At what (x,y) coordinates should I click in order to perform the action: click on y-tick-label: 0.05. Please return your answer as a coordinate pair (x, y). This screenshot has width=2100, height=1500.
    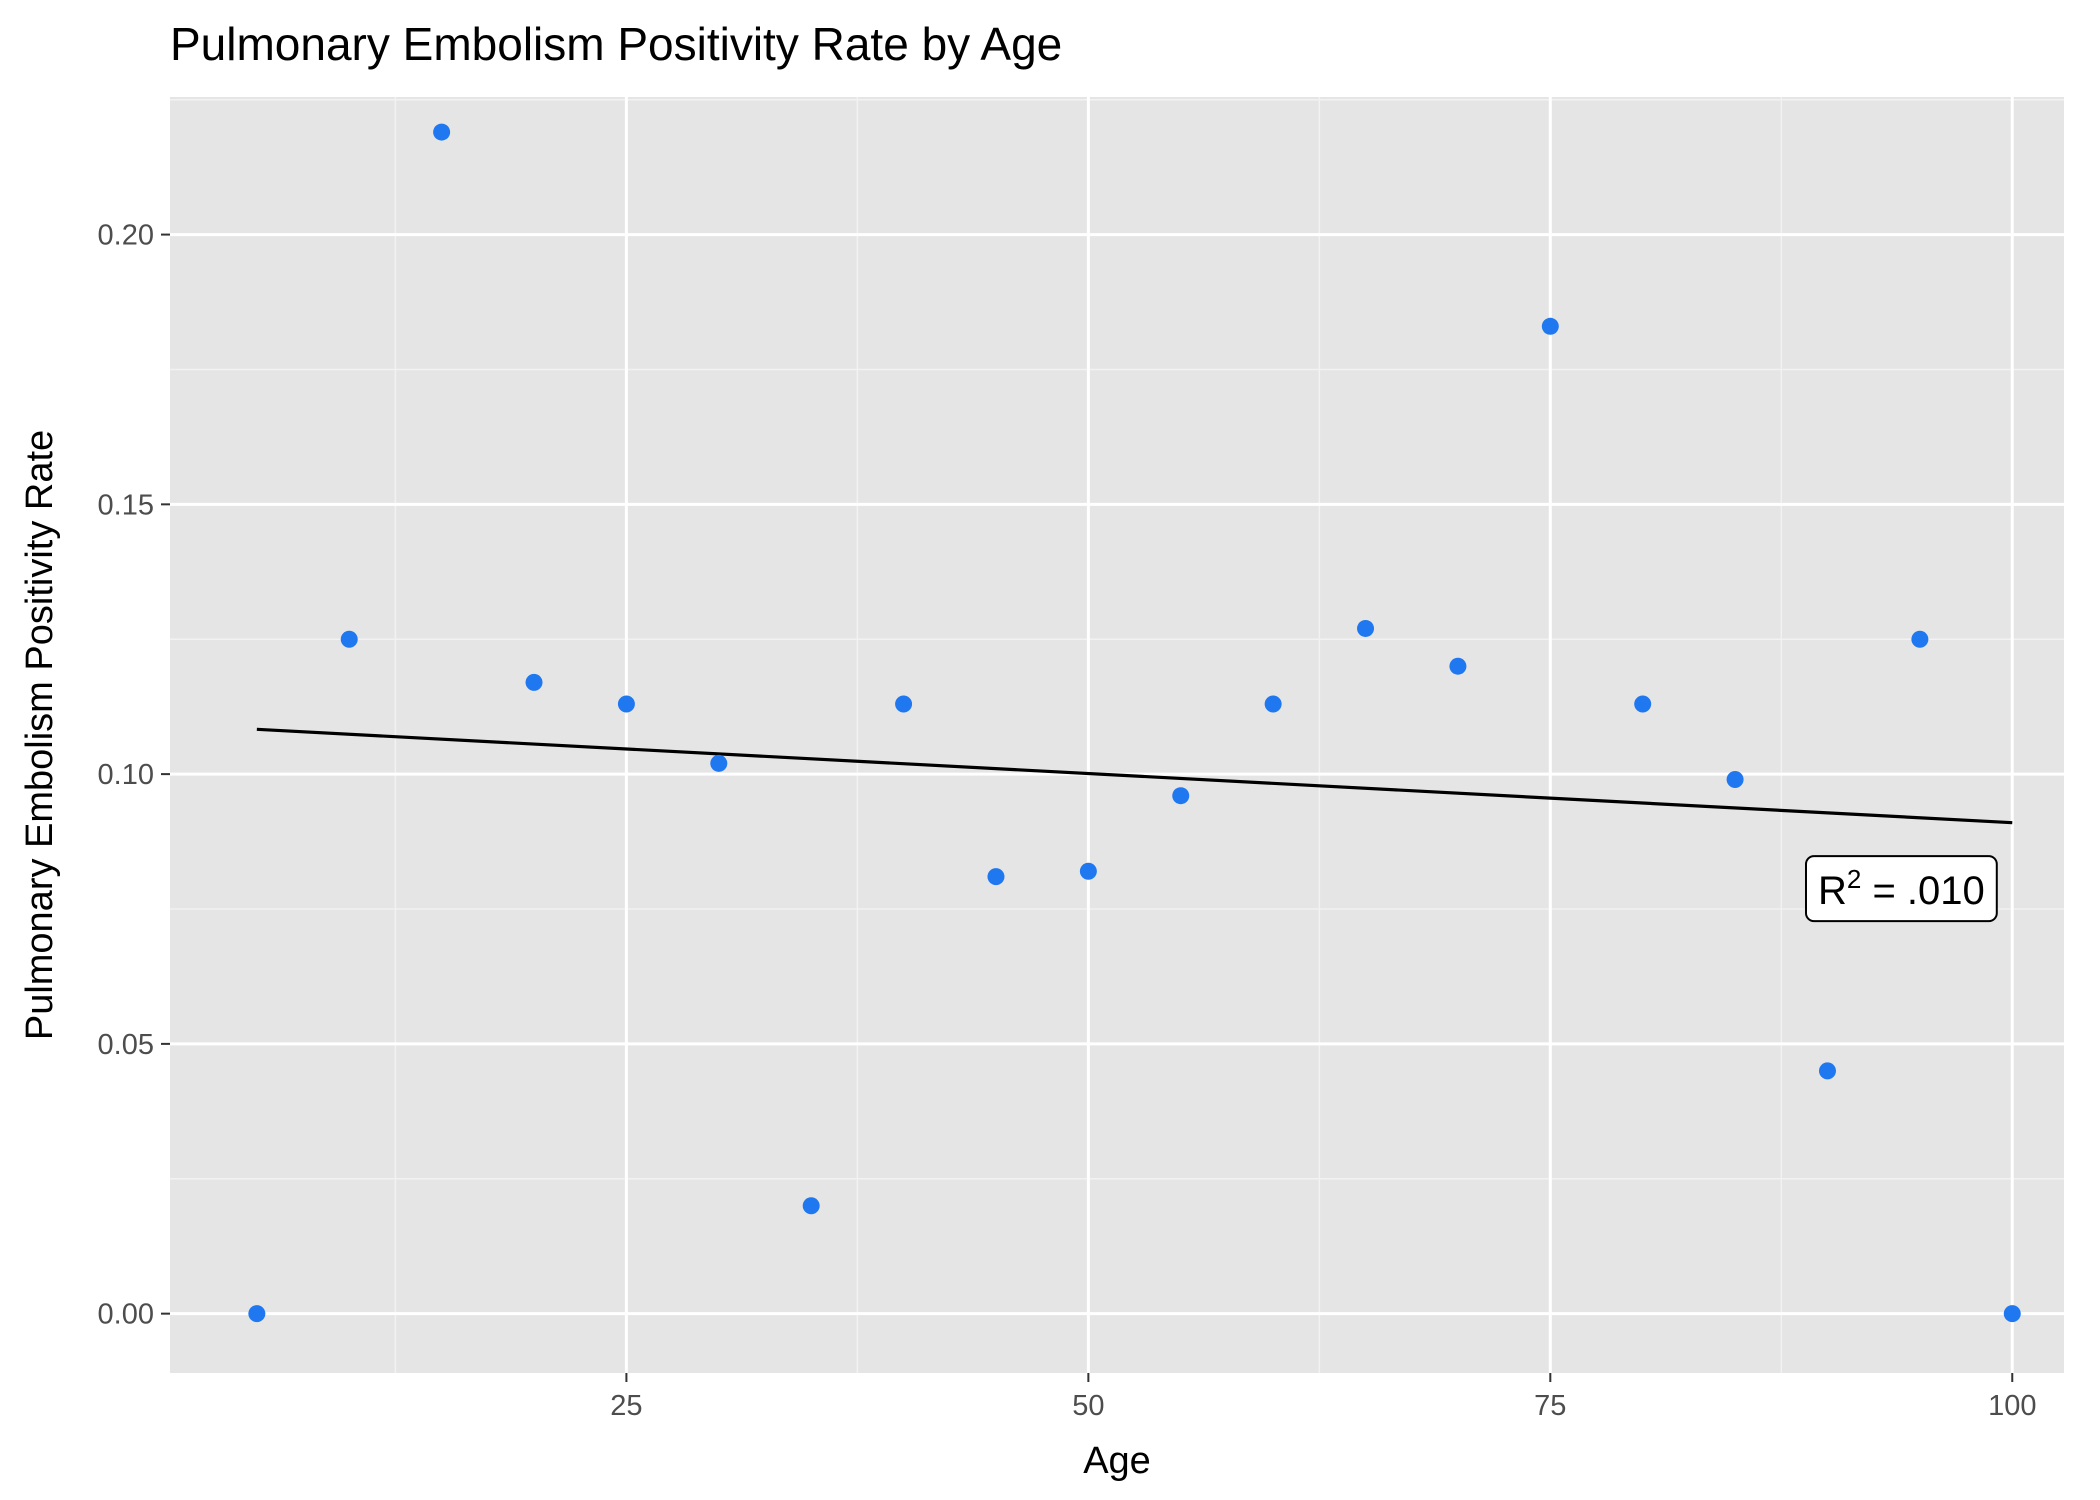
    Looking at the image, I should click on (126, 1045).